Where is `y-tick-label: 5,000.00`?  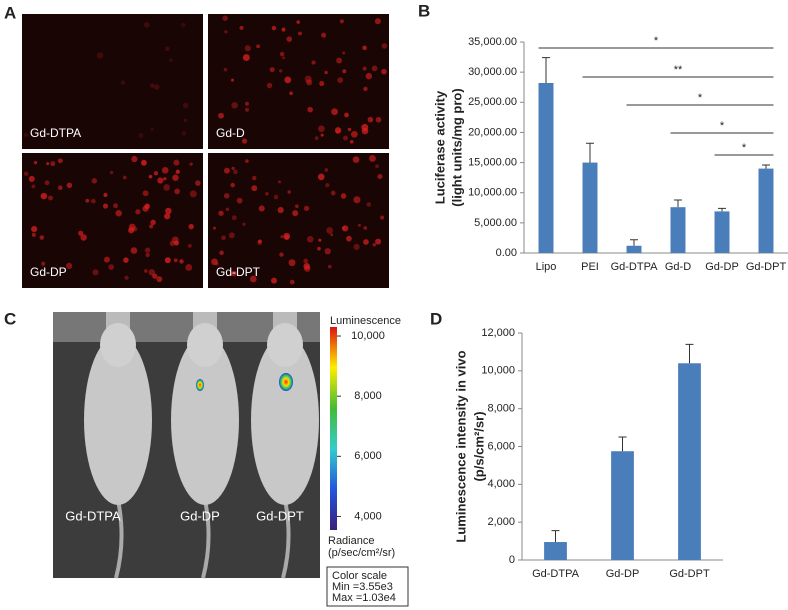
y-tick-label: 5,000.00 is located at coordinates (495, 223).